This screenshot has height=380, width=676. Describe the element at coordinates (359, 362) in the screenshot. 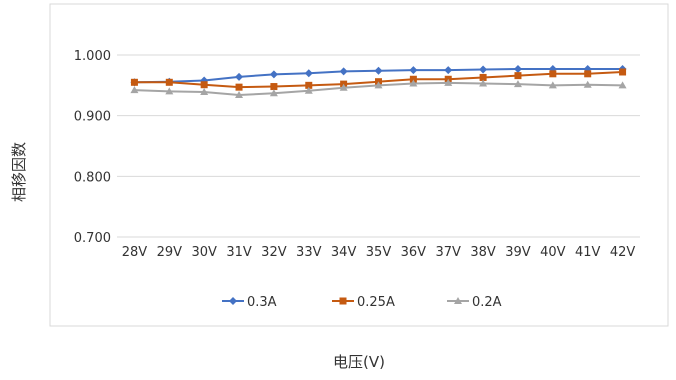

I see `x-axis-label: 电压(V)` at that location.